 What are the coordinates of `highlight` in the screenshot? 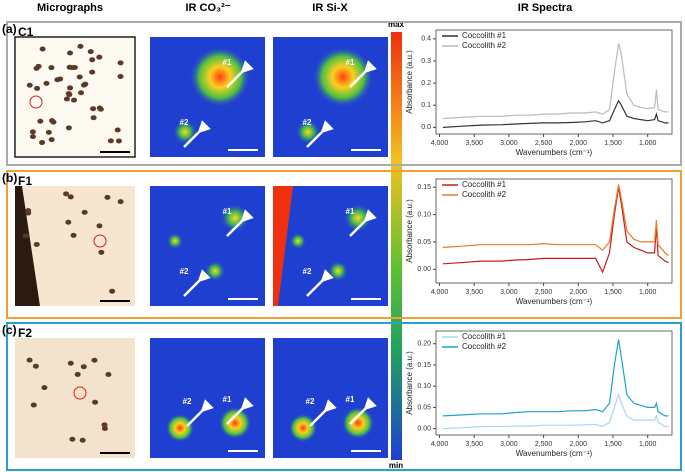 It's located at (80, 393).